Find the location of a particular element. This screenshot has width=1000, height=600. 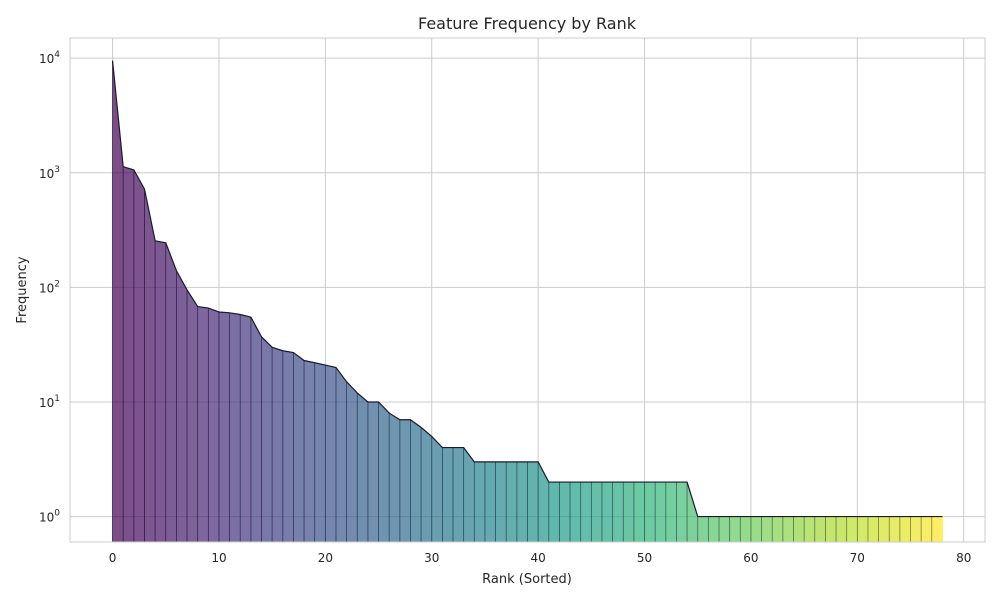

x-tick-label: 20 is located at coordinates (325, 558).